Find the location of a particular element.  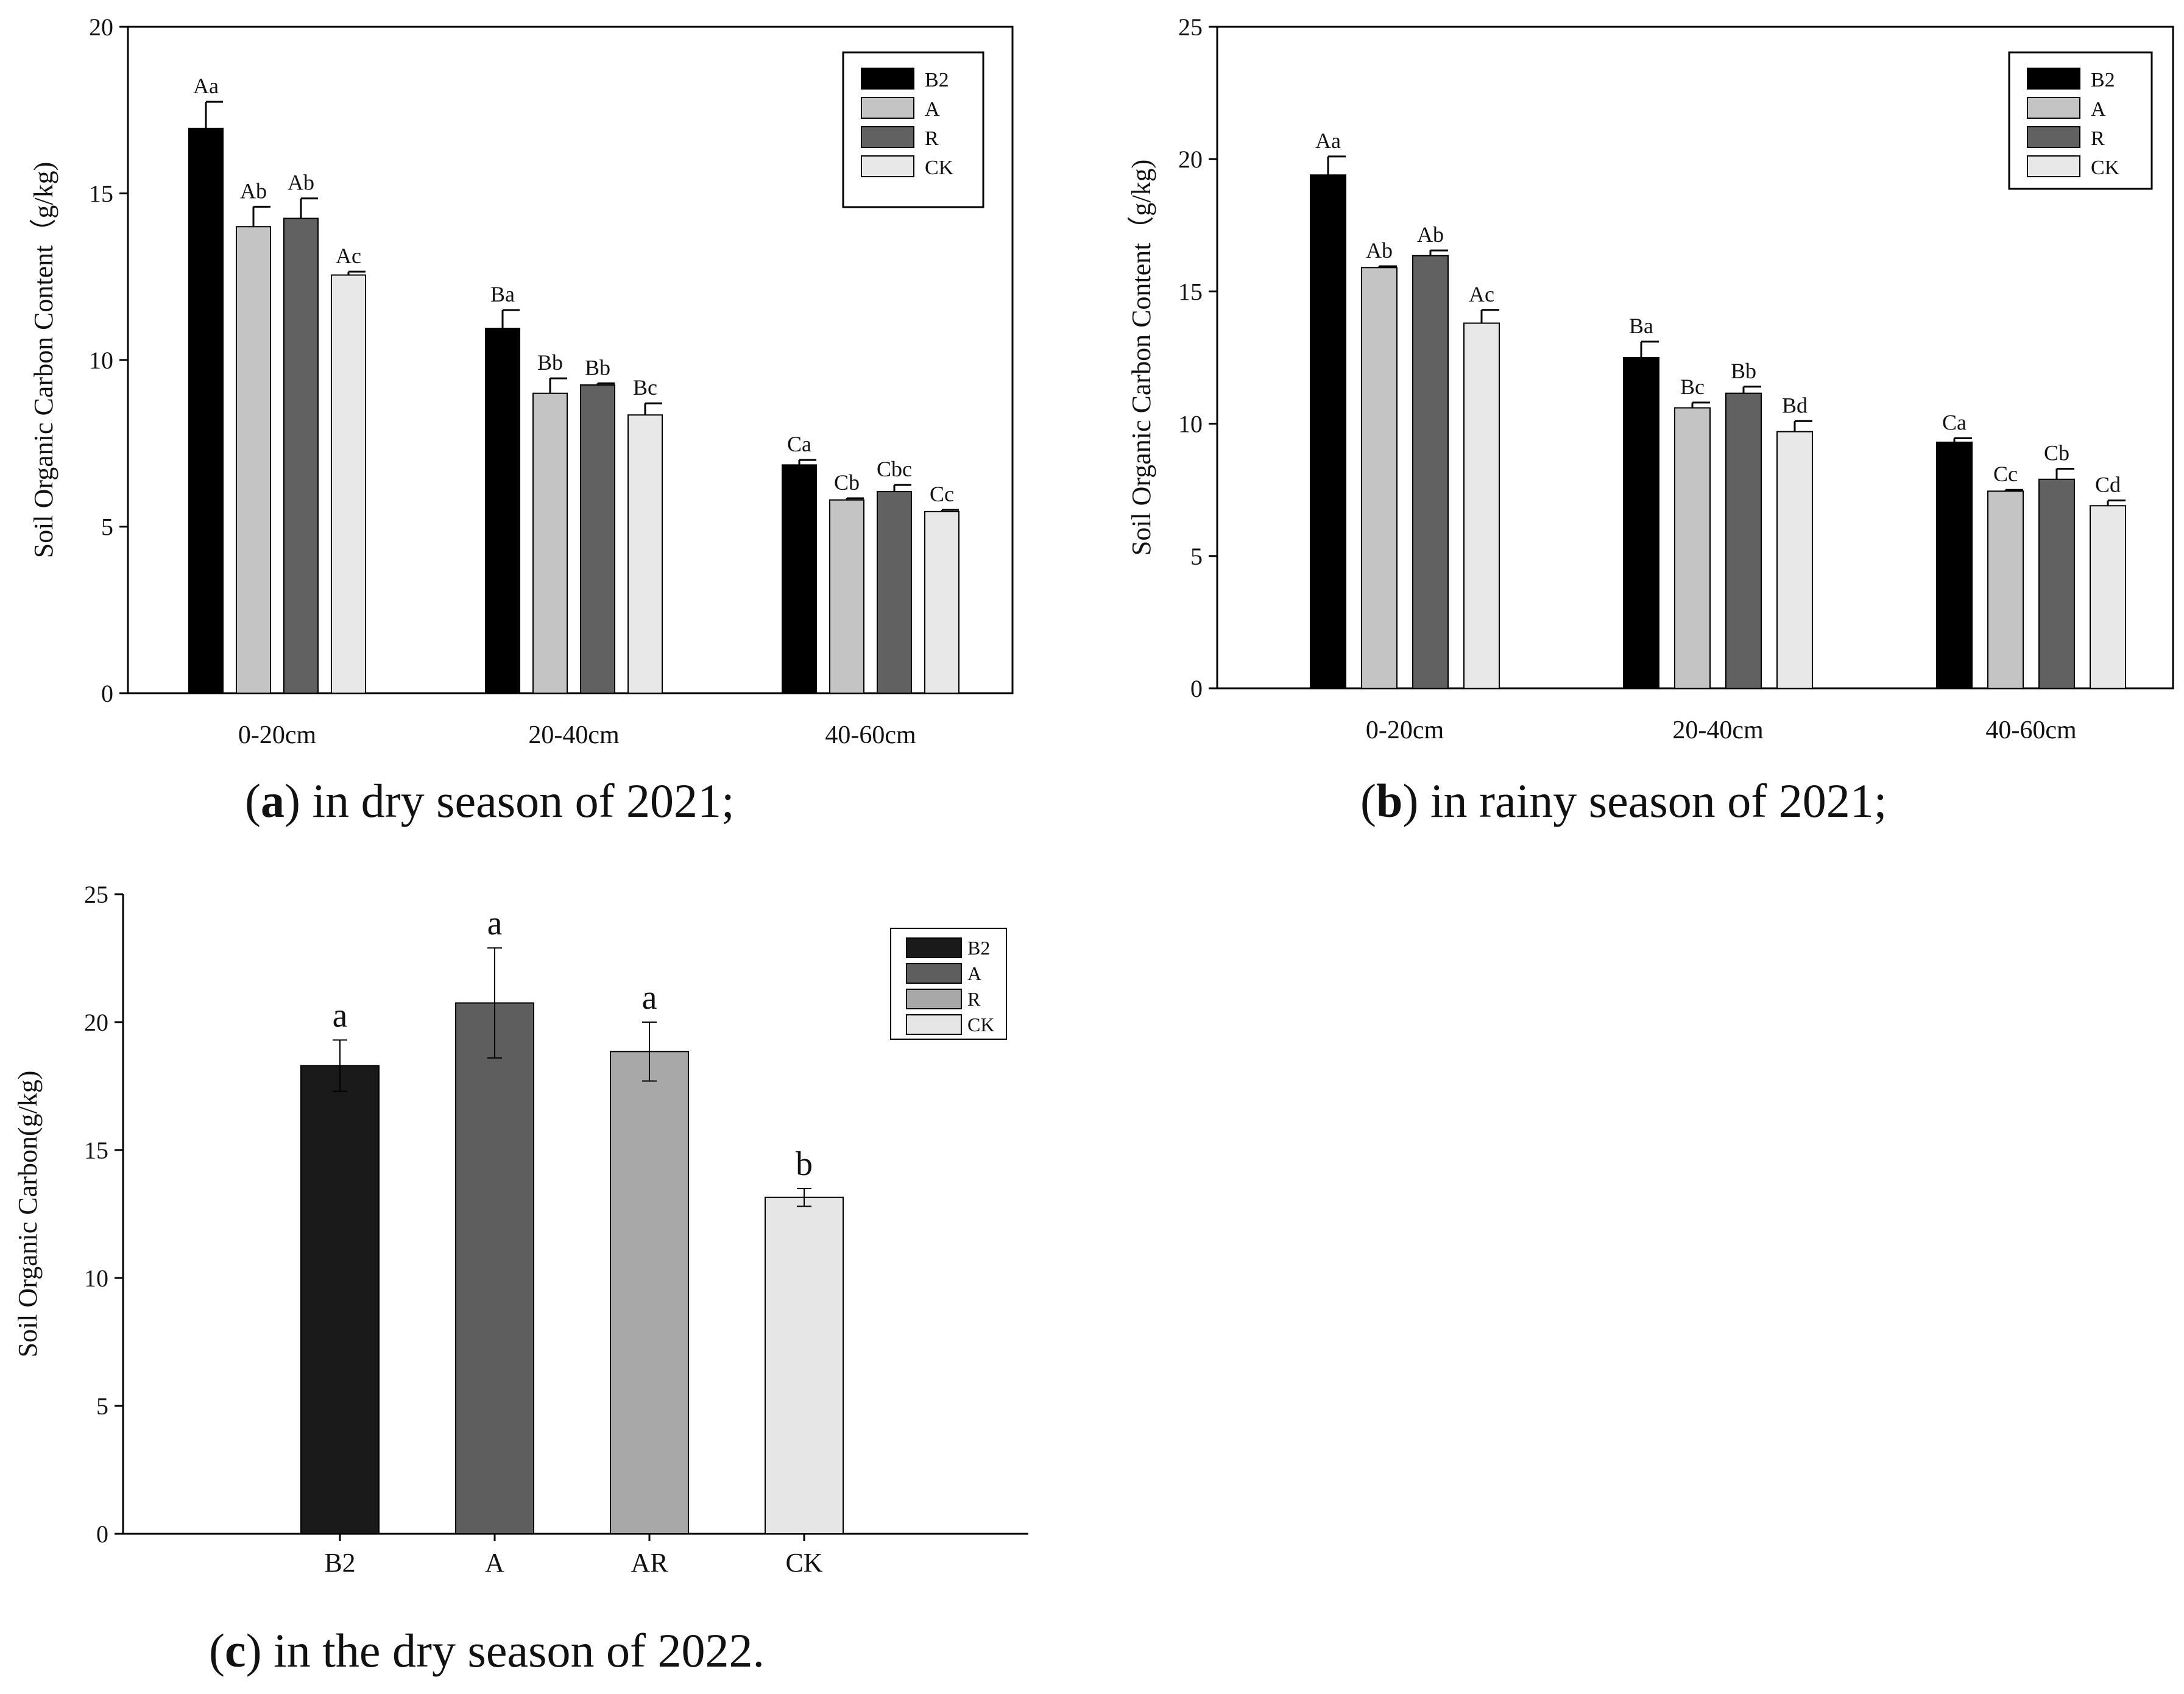

chart-c-y-tick-label: 15 is located at coordinates (96, 1150).